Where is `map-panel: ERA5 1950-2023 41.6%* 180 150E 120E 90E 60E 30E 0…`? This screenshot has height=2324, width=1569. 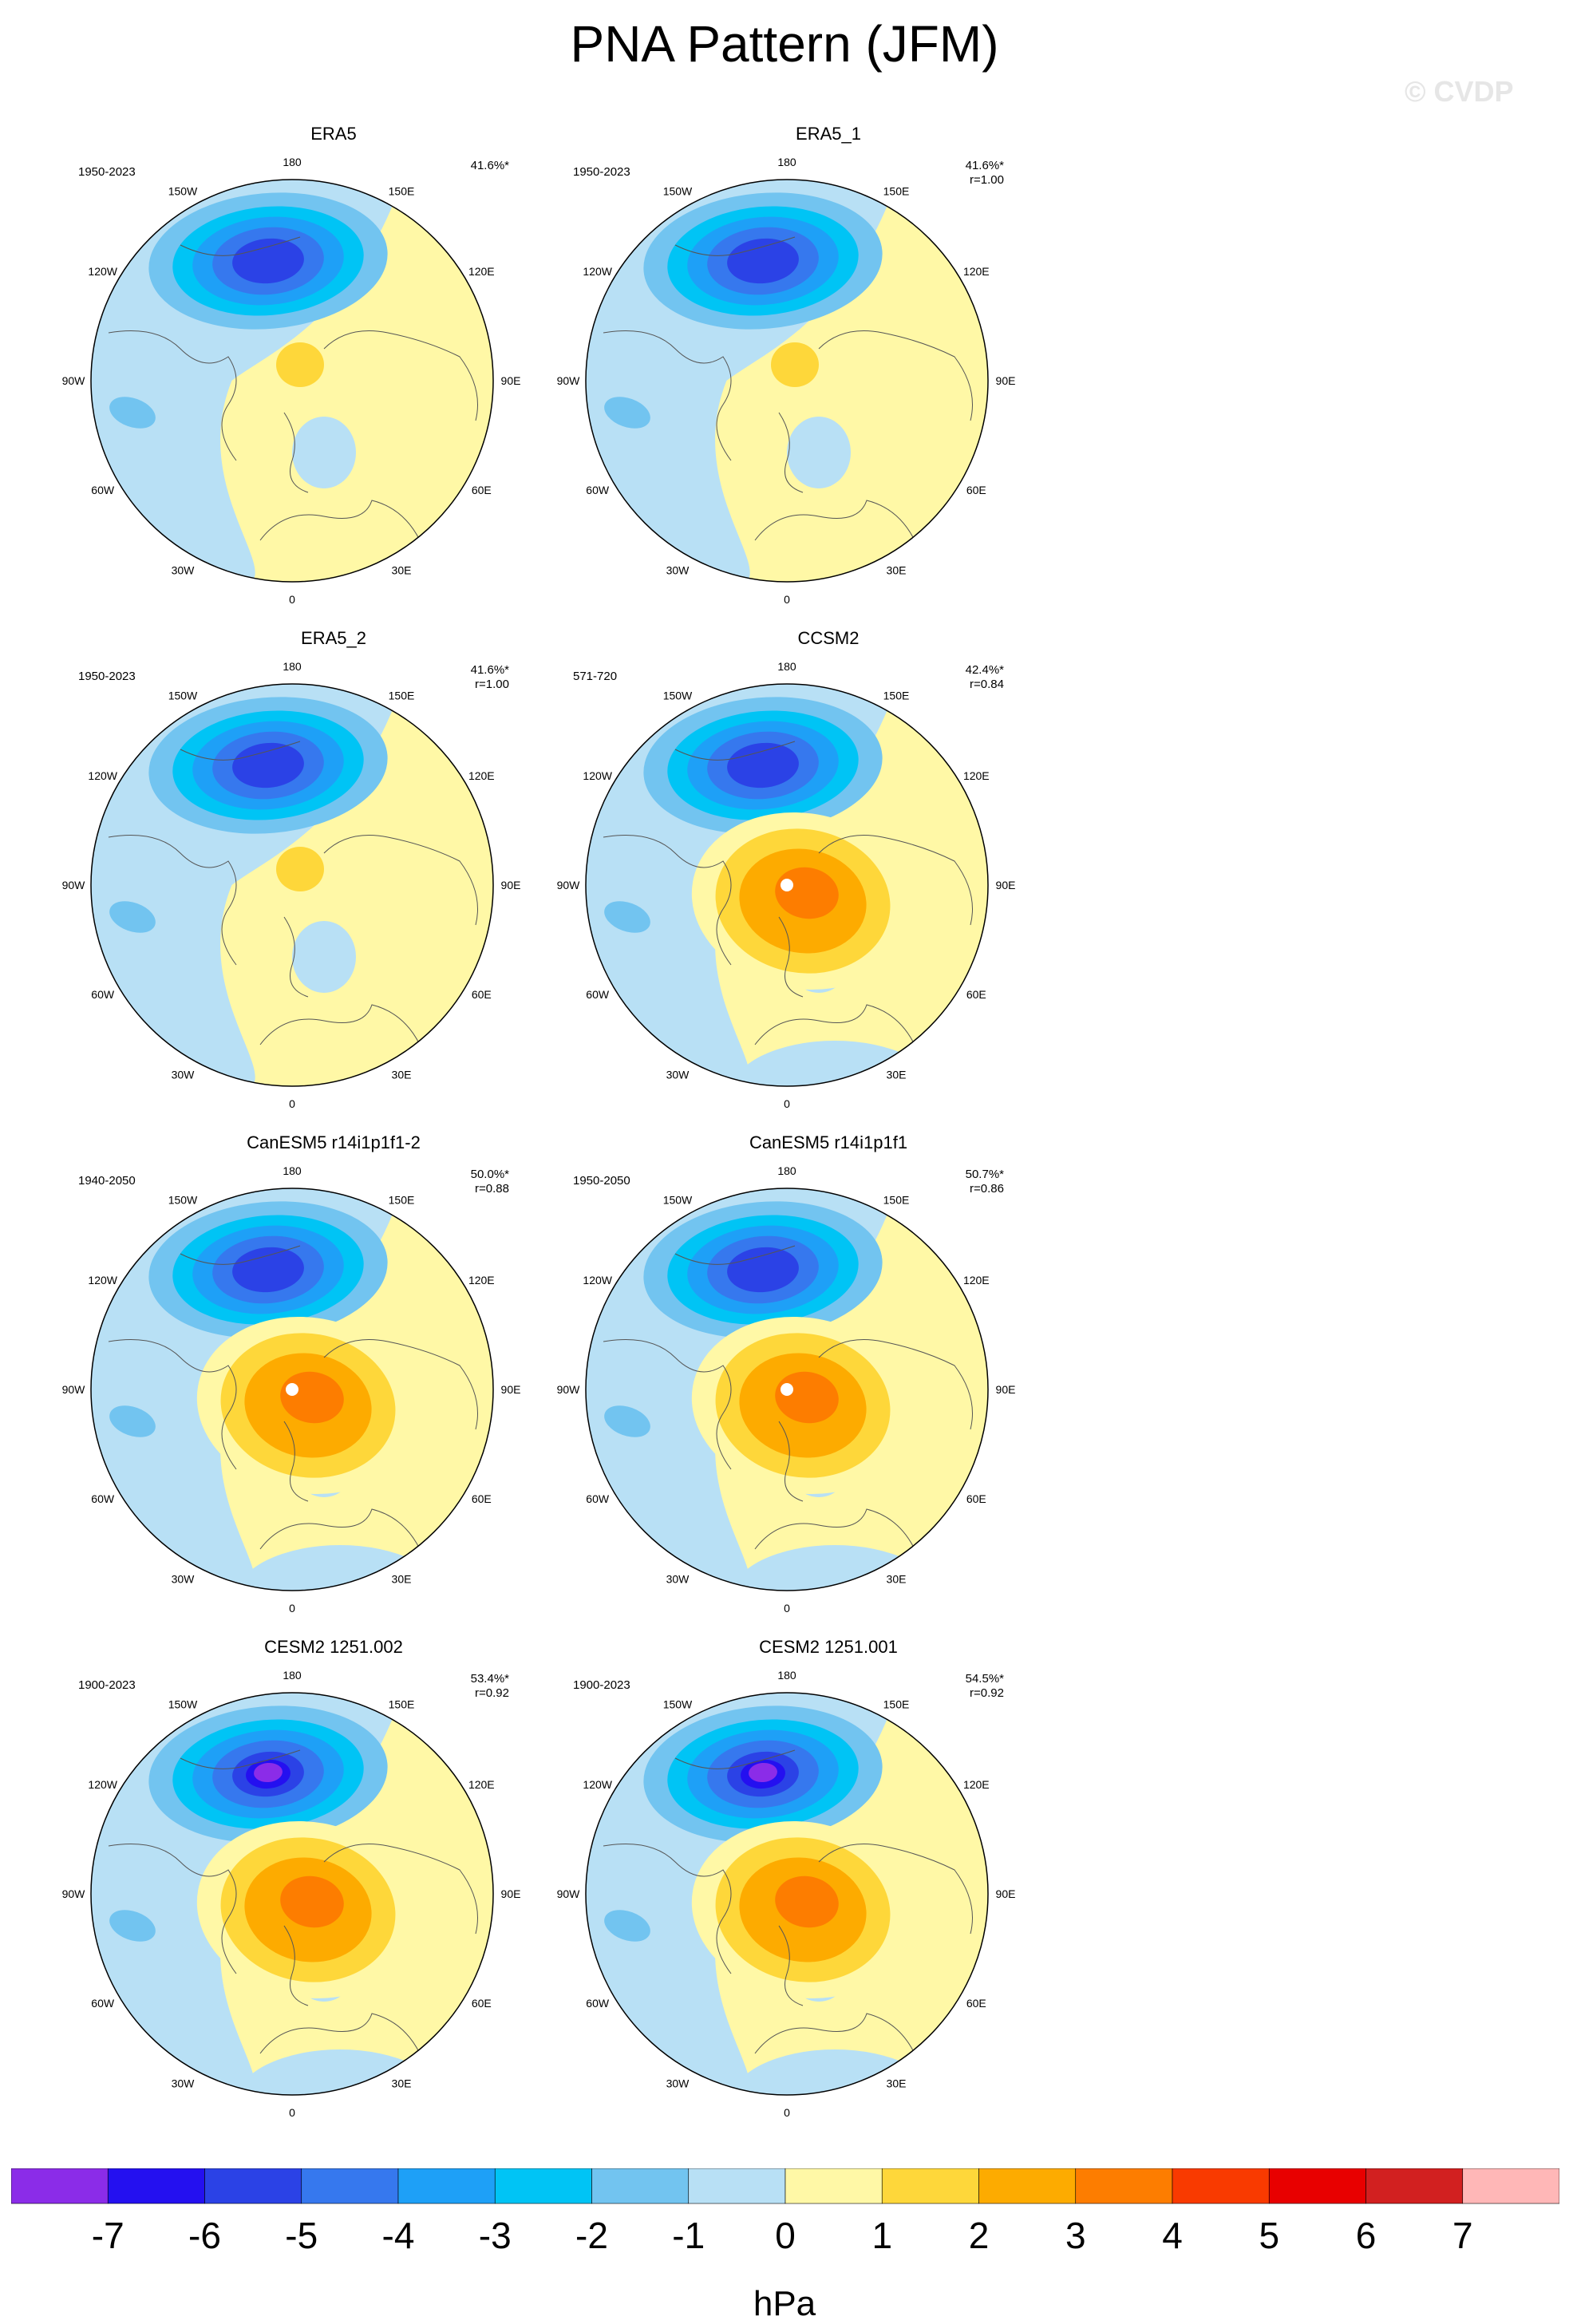
map-panel: ERA5 1950-2023 41.6%* 180 150E 120E 90E 60E 30E 0… is located at coordinates (333, 375).